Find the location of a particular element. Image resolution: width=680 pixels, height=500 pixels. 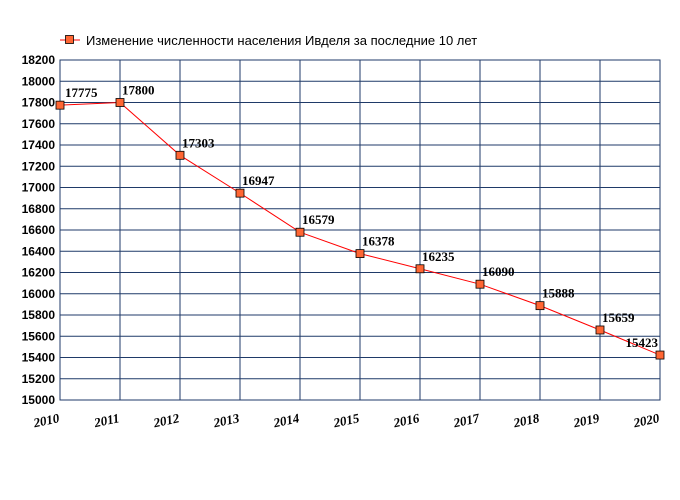

y-tick-label: 16400 is located at coordinates (39, 251).